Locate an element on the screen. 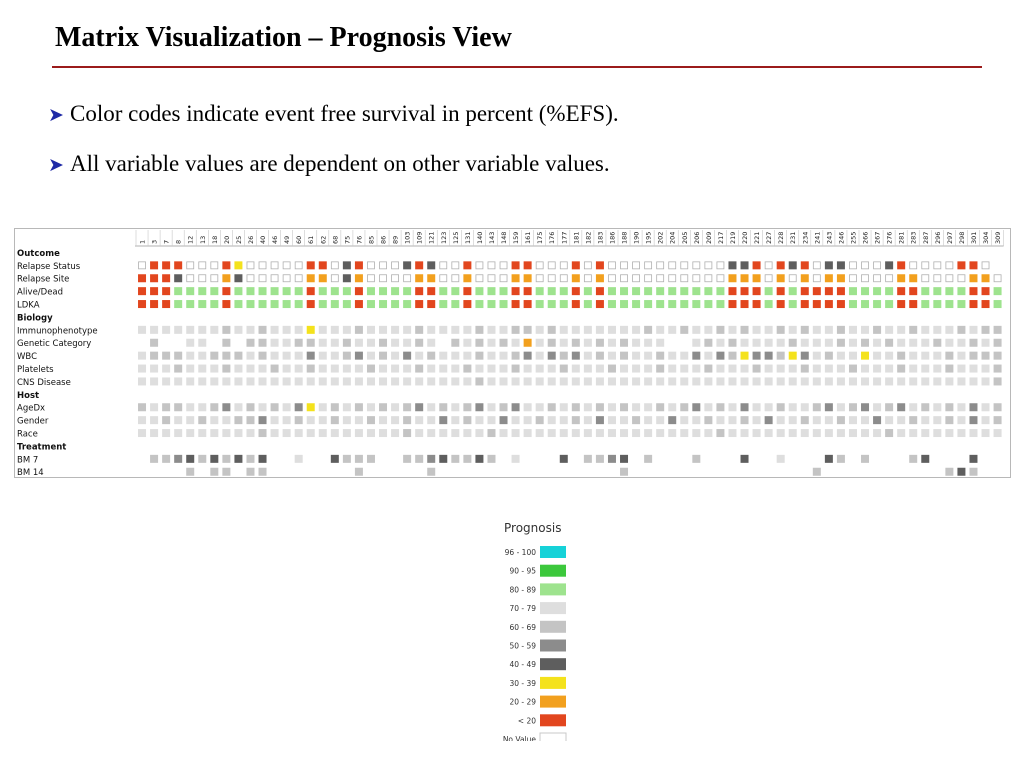 The height and width of the screenshot is (768, 1024). legend-label: 20 - 29 is located at coordinates (522, 702).